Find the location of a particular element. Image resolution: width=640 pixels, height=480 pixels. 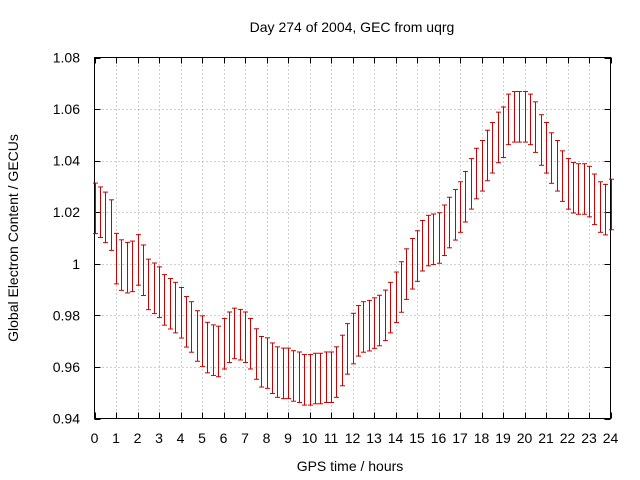

x-tick-label: 8 is located at coordinates (267, 438).